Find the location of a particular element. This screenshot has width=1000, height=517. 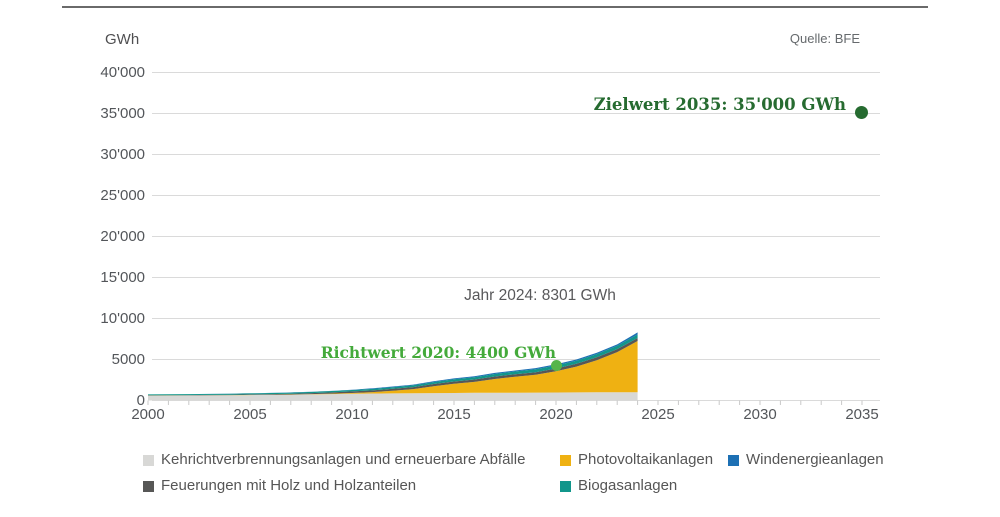

annotation-richtwert-2020: Richtwert 2020: 4400 GWh is located at coordinates (438, 352).